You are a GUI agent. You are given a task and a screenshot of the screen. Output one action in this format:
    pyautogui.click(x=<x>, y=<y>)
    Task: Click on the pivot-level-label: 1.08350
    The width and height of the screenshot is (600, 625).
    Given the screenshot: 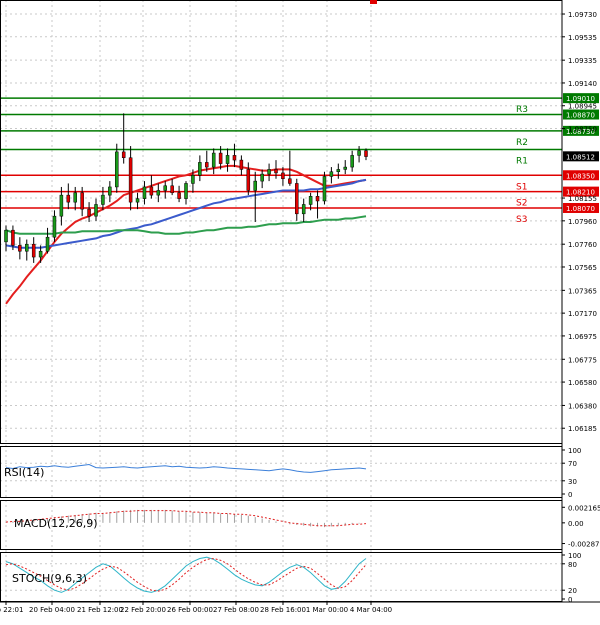 What is the action you would take?
    pyautogui.click(x=580, y=176)
    